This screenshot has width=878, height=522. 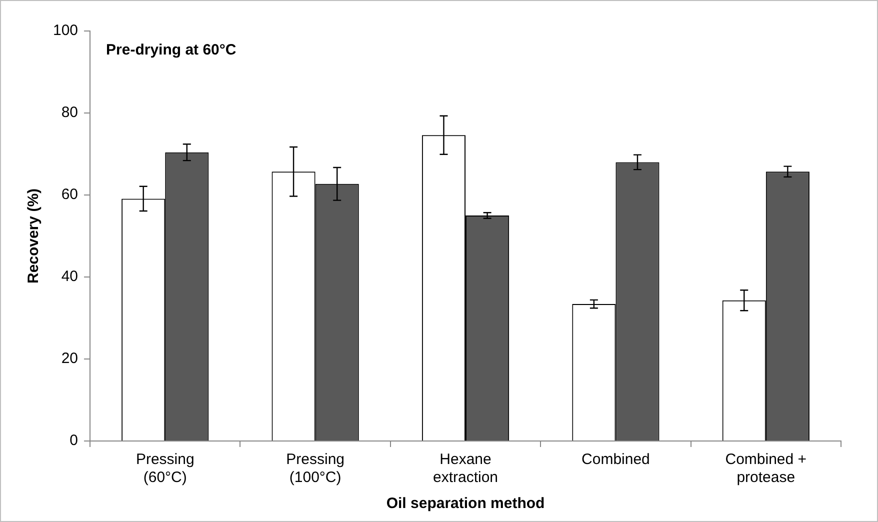 I want to click on x-tick-label: Combined, so click(x=616, y=459).